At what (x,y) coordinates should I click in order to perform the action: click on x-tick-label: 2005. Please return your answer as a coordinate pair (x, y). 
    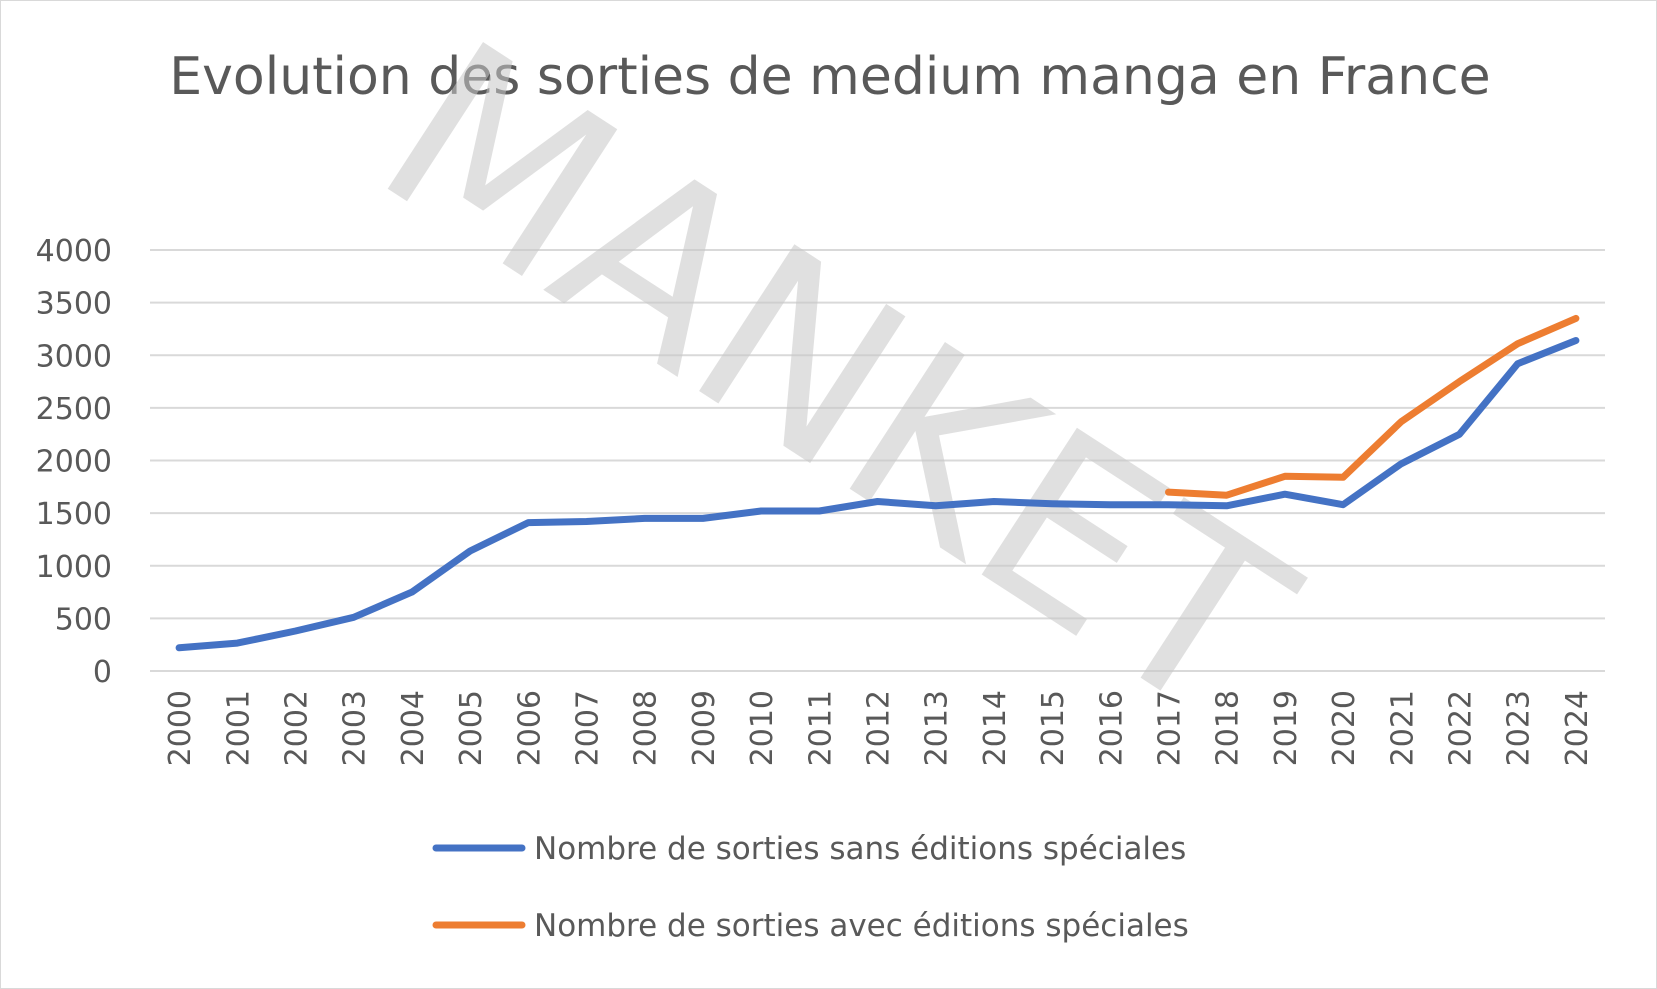
    Looking at the image, I should click on (471, 728).